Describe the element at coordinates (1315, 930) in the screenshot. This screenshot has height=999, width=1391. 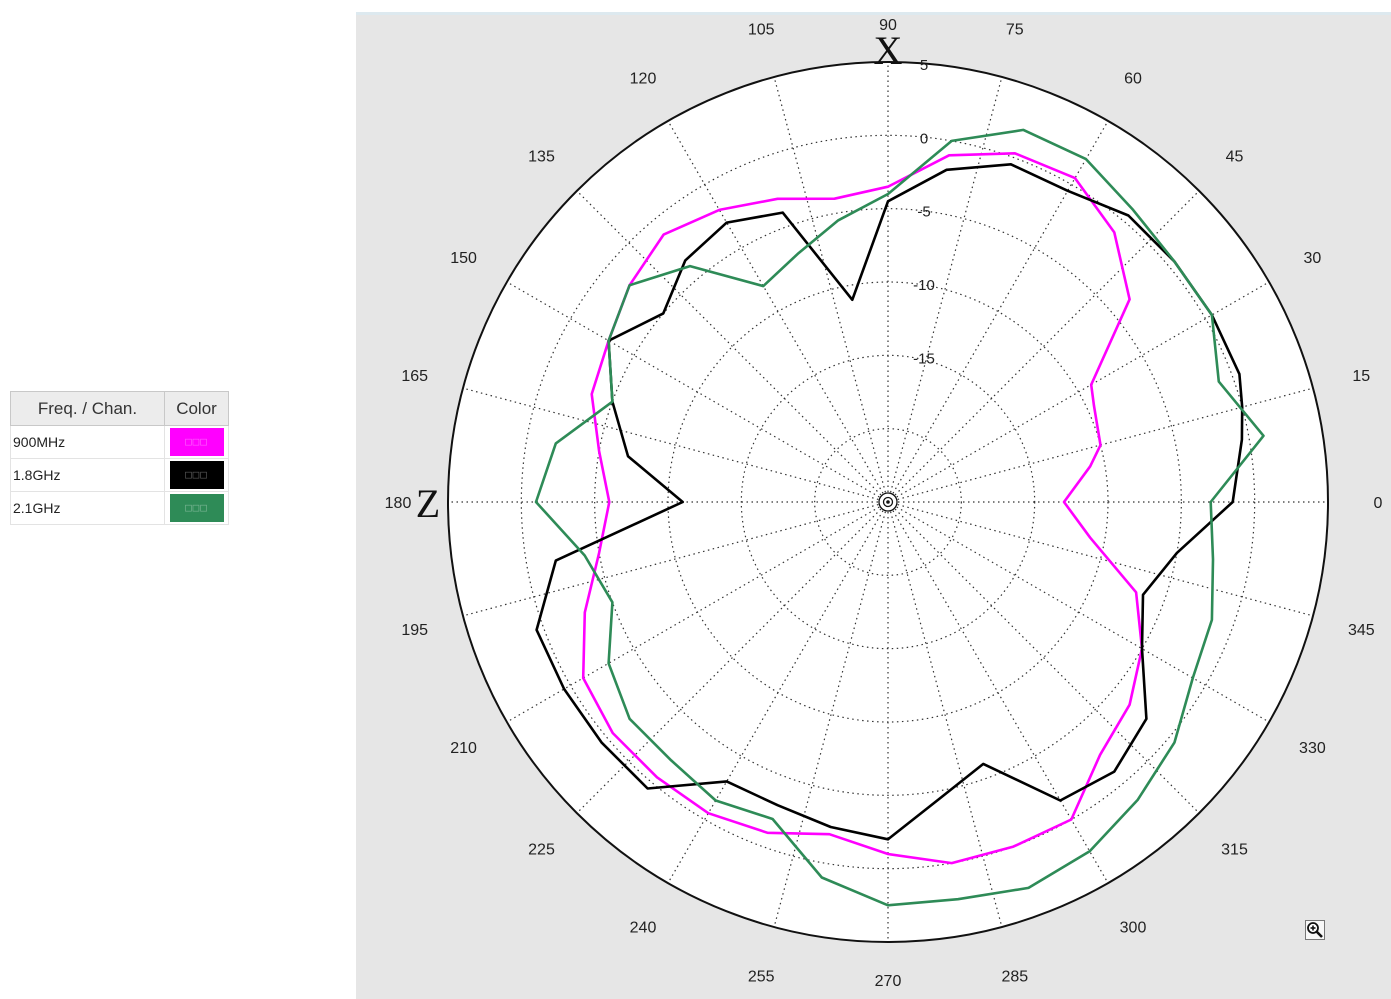
I see `zoom-in-icon` at that location.